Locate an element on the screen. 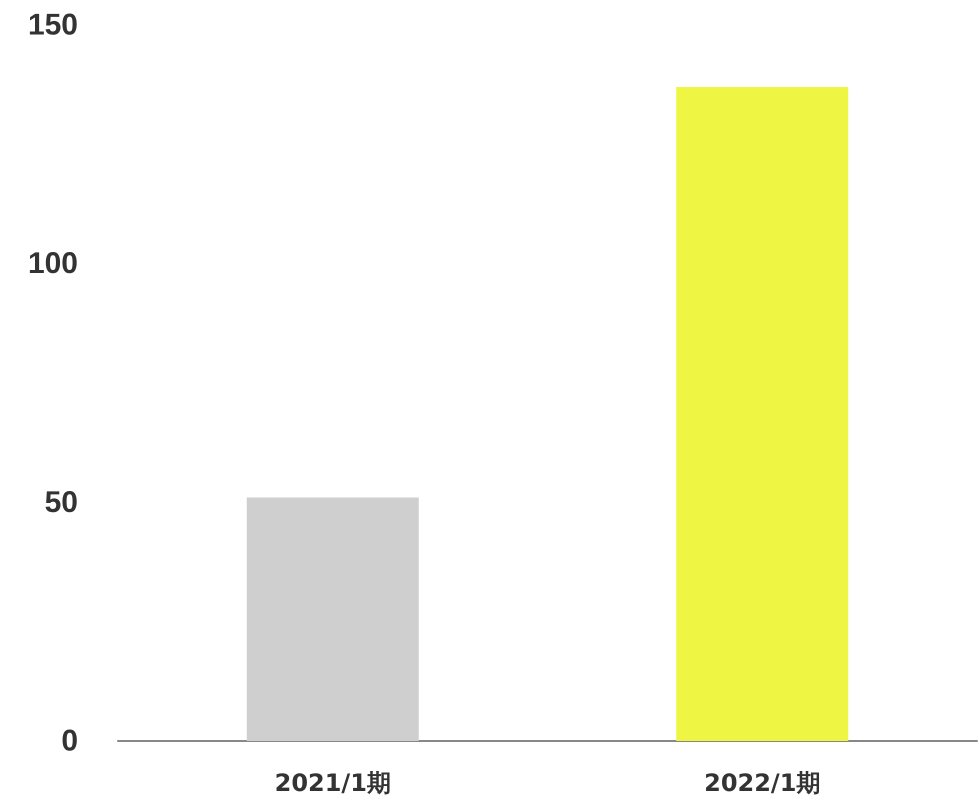  y-tick-label: 0 is located at coordinates (69, 741).